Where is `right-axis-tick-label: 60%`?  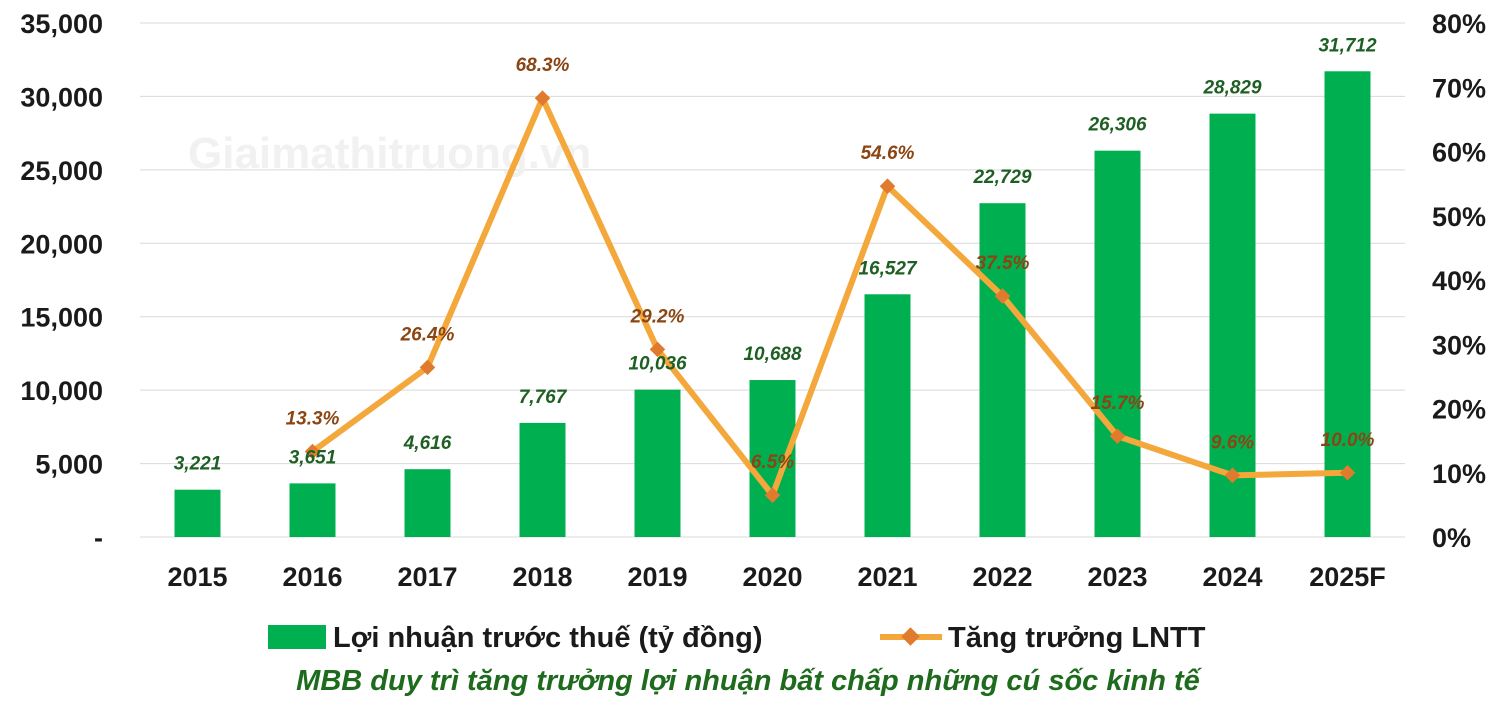
right-axis-tick-label: 60% is located at coordinates (1459, 153).